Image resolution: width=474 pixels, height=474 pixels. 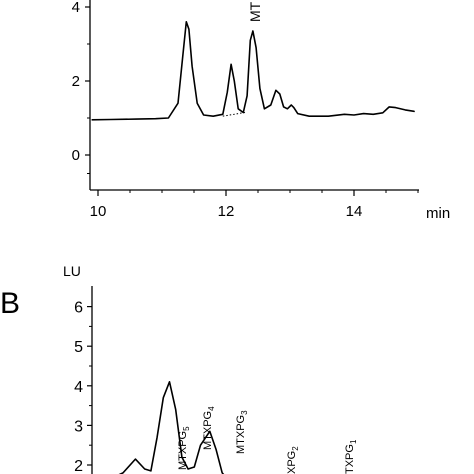 I want to click on panel-b-y-tick-label: 4, so click(x=78, y=387).